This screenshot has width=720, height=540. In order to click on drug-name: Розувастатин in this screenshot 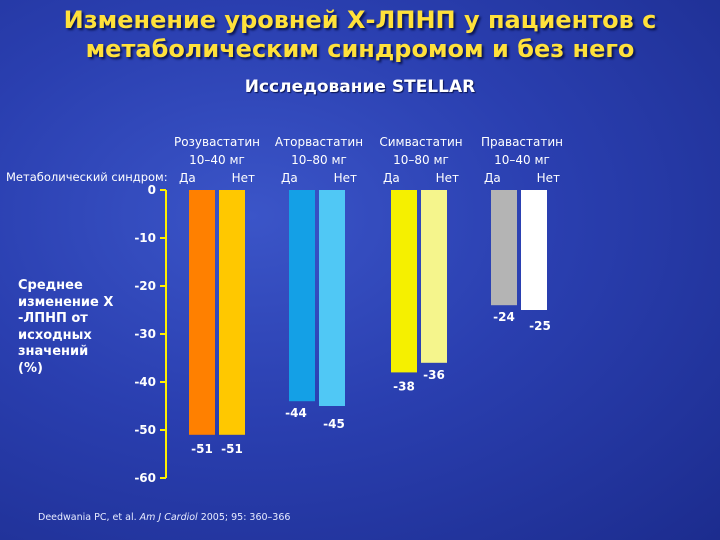, I will do `click(217, 142)`.